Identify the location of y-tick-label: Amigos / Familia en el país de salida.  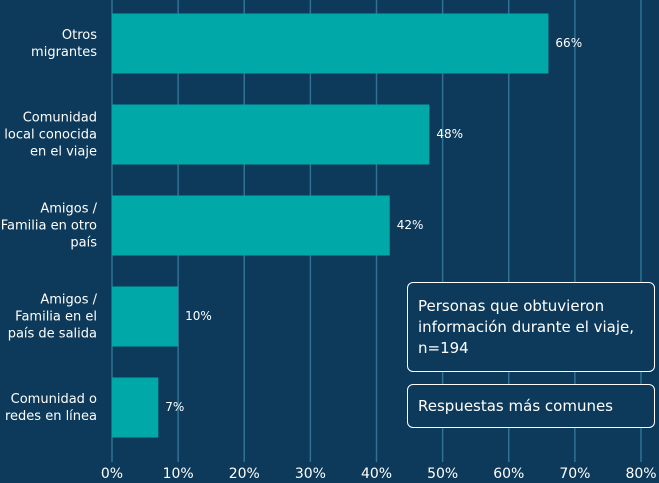
(52, 316).